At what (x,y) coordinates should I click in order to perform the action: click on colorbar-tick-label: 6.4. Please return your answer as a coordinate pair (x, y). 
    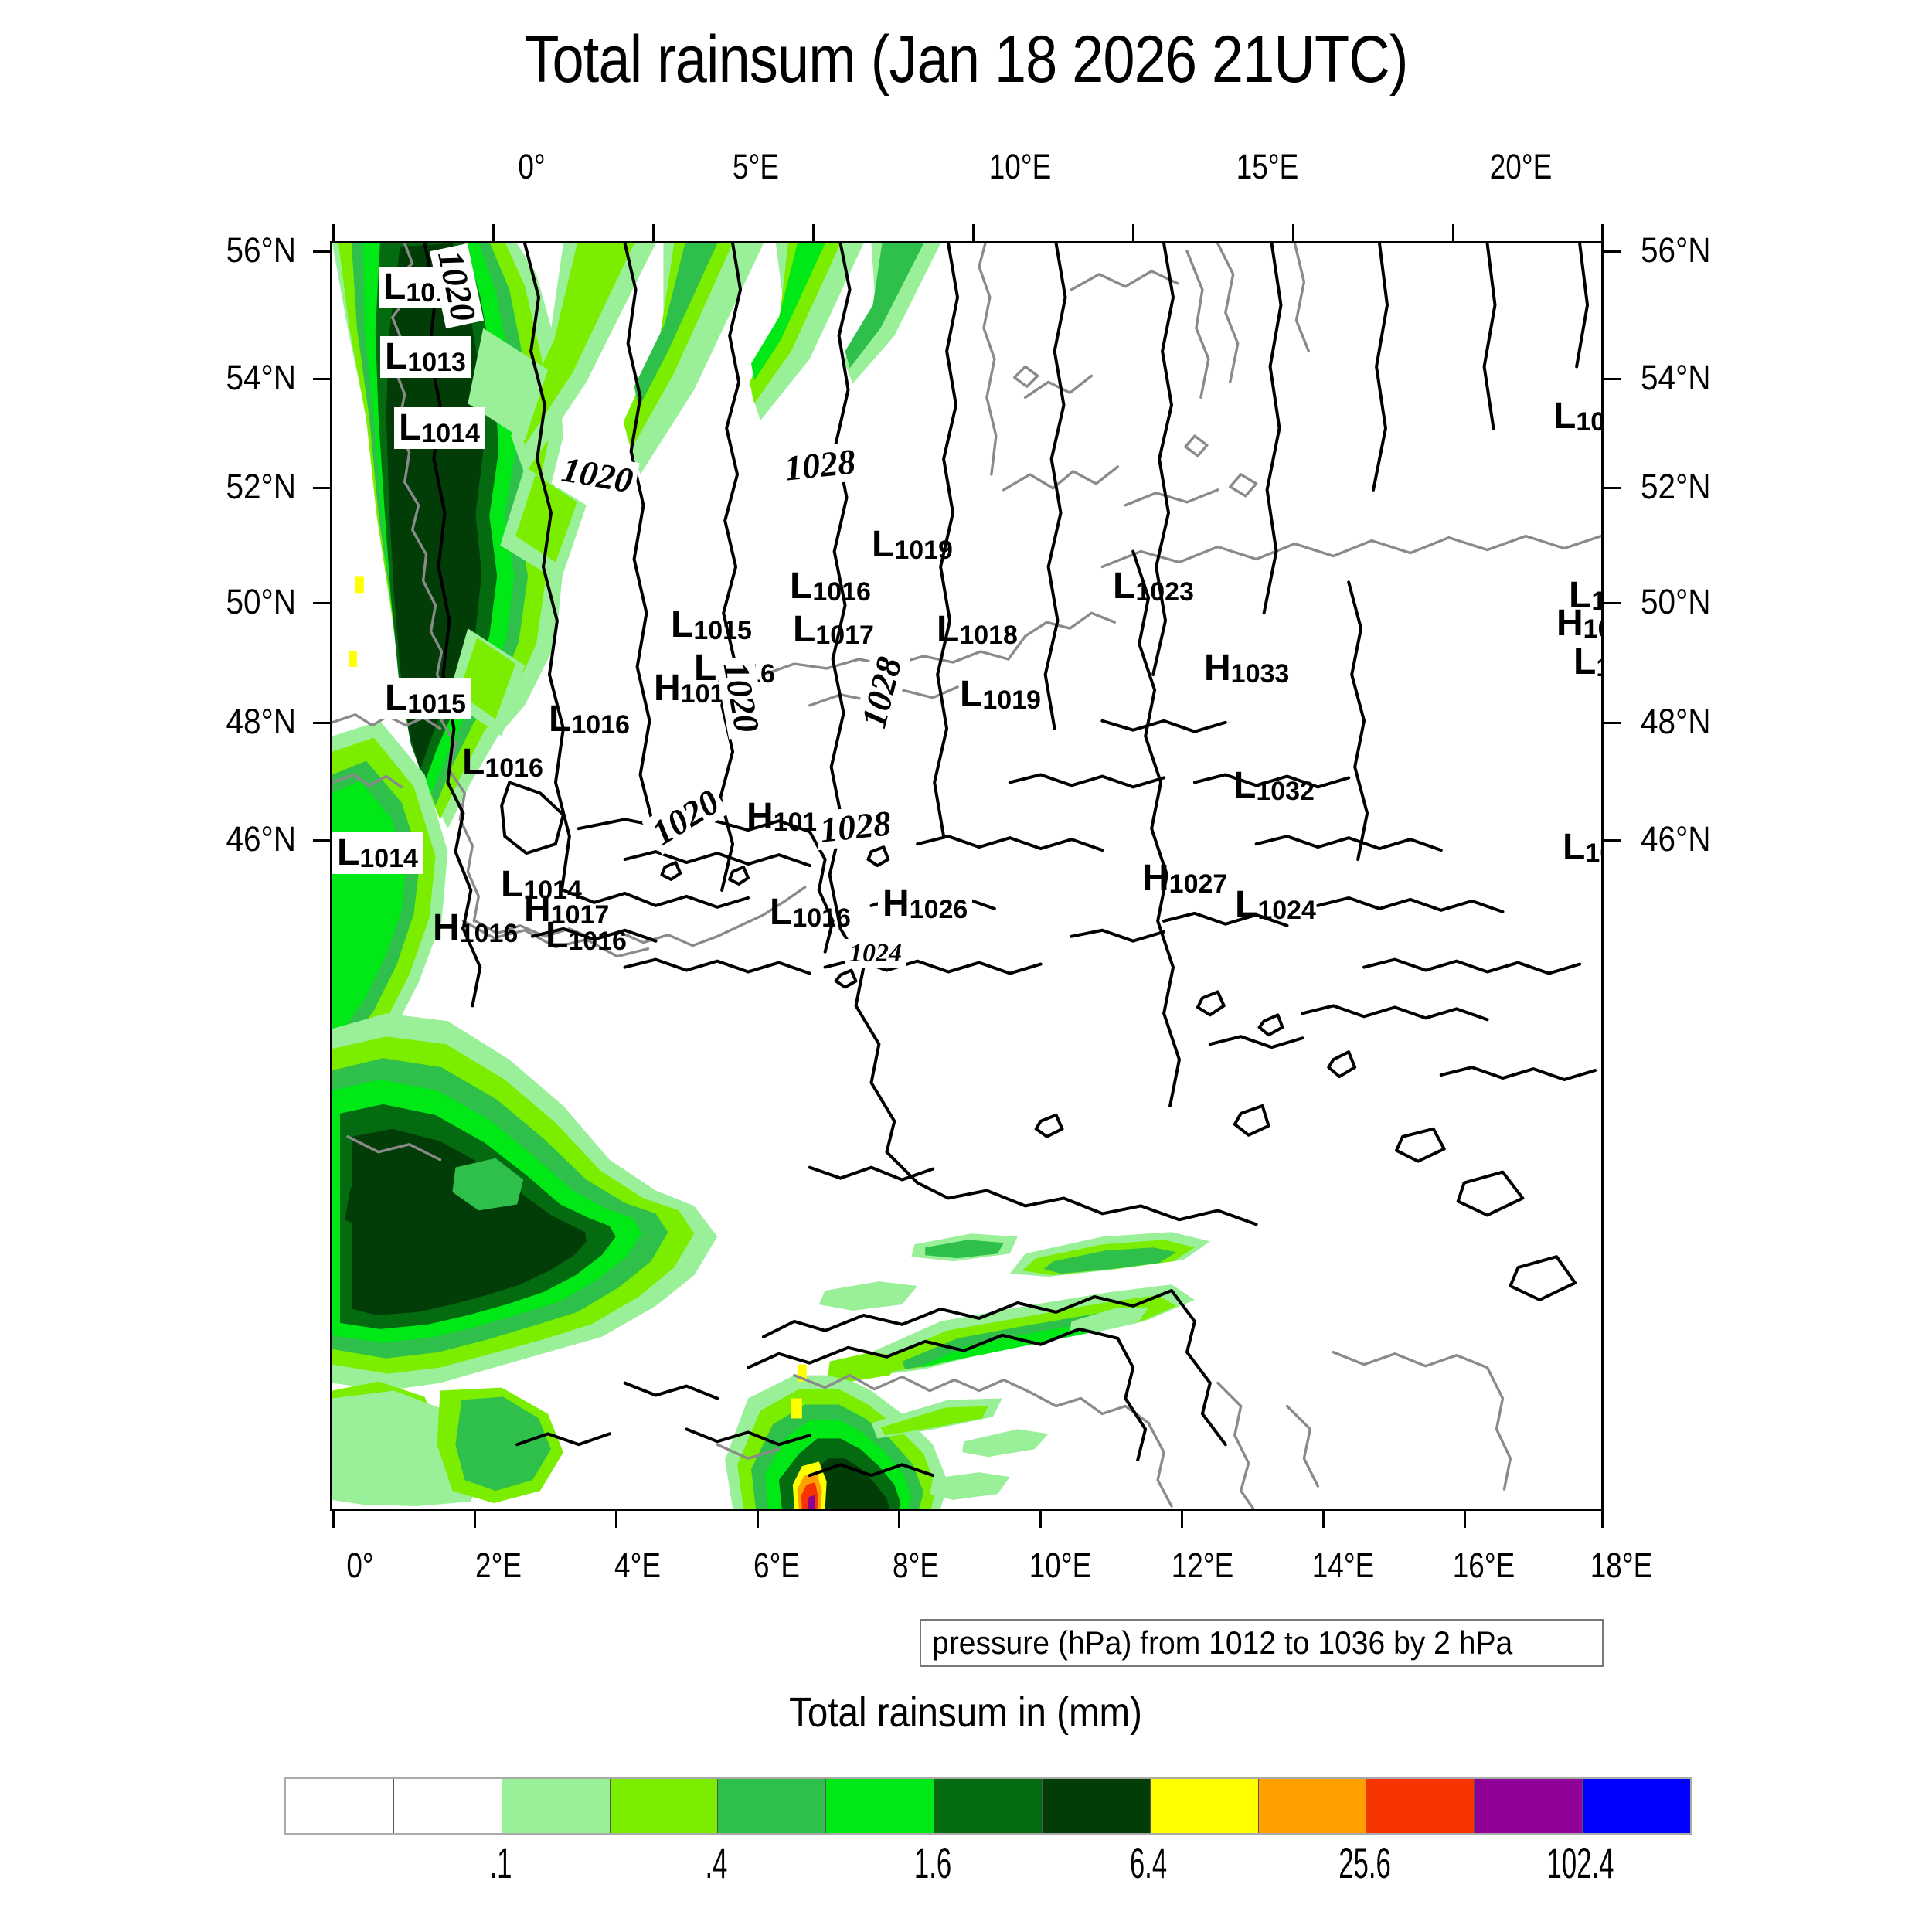
    Looking at the image, I should click on (1149, 1863).